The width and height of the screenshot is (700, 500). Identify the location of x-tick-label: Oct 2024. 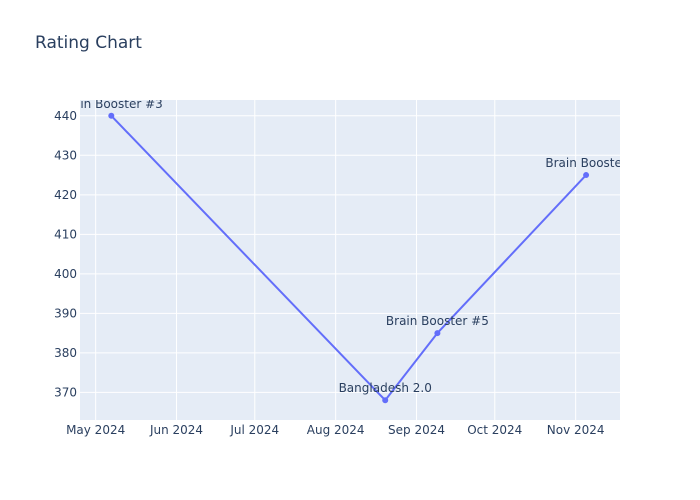
(494, 430).